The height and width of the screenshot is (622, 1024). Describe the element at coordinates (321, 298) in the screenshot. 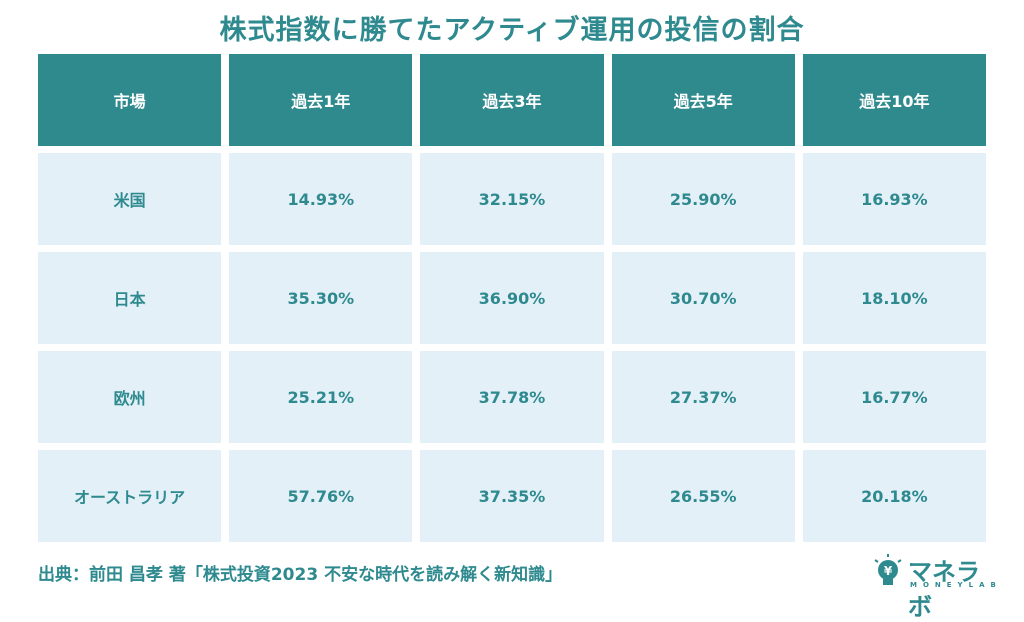

I see `table-cell: 35.30%` at that location.